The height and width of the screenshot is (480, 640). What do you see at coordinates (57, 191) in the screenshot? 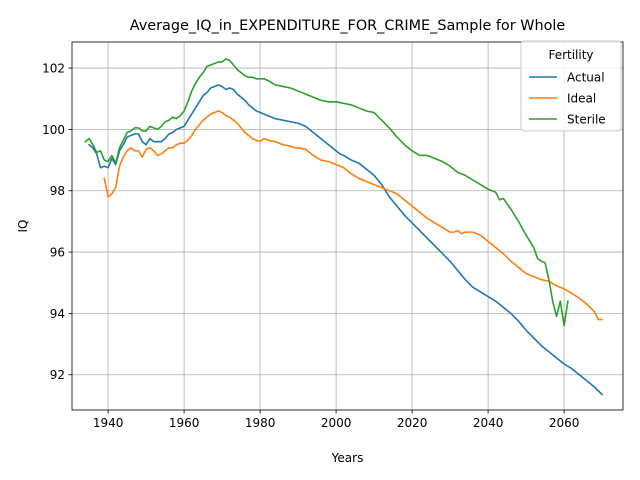
I see `y-tick-label: 98` at bounding box center [57, 191].